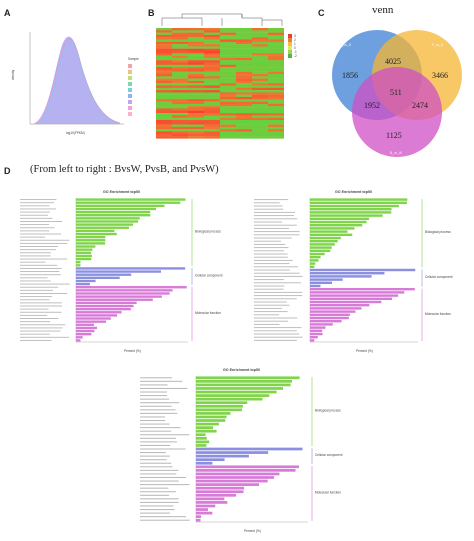 The image size is (474, 541). I want to click on venn-set-b: P_vs_S, so click(437, 45).